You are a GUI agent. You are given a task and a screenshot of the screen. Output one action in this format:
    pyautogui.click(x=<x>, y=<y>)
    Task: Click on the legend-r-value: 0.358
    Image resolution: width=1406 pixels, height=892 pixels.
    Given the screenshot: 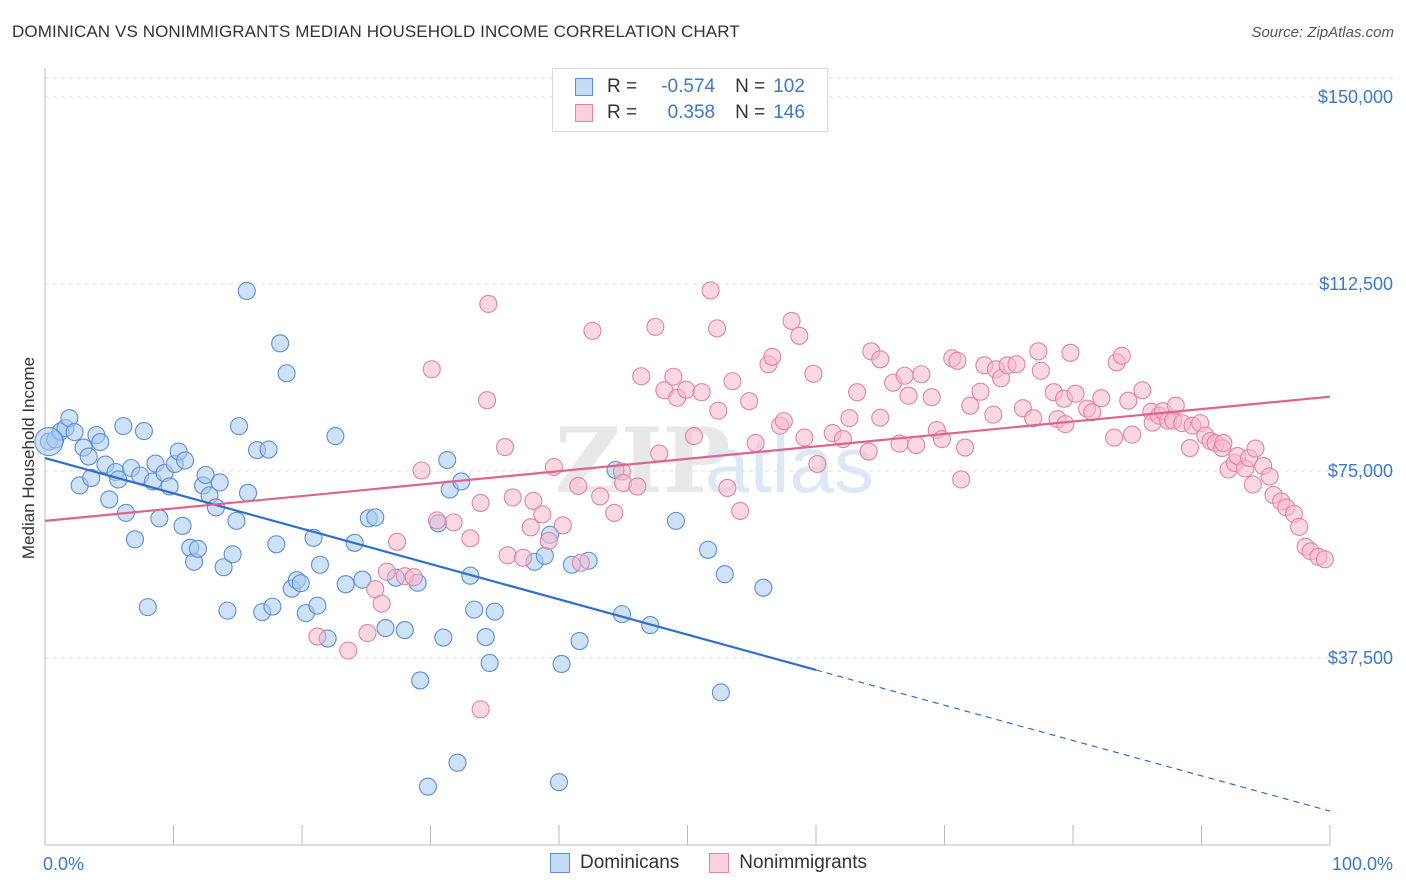 What is the action you would take?
    pyautogui.click(x=691, y=112)
    